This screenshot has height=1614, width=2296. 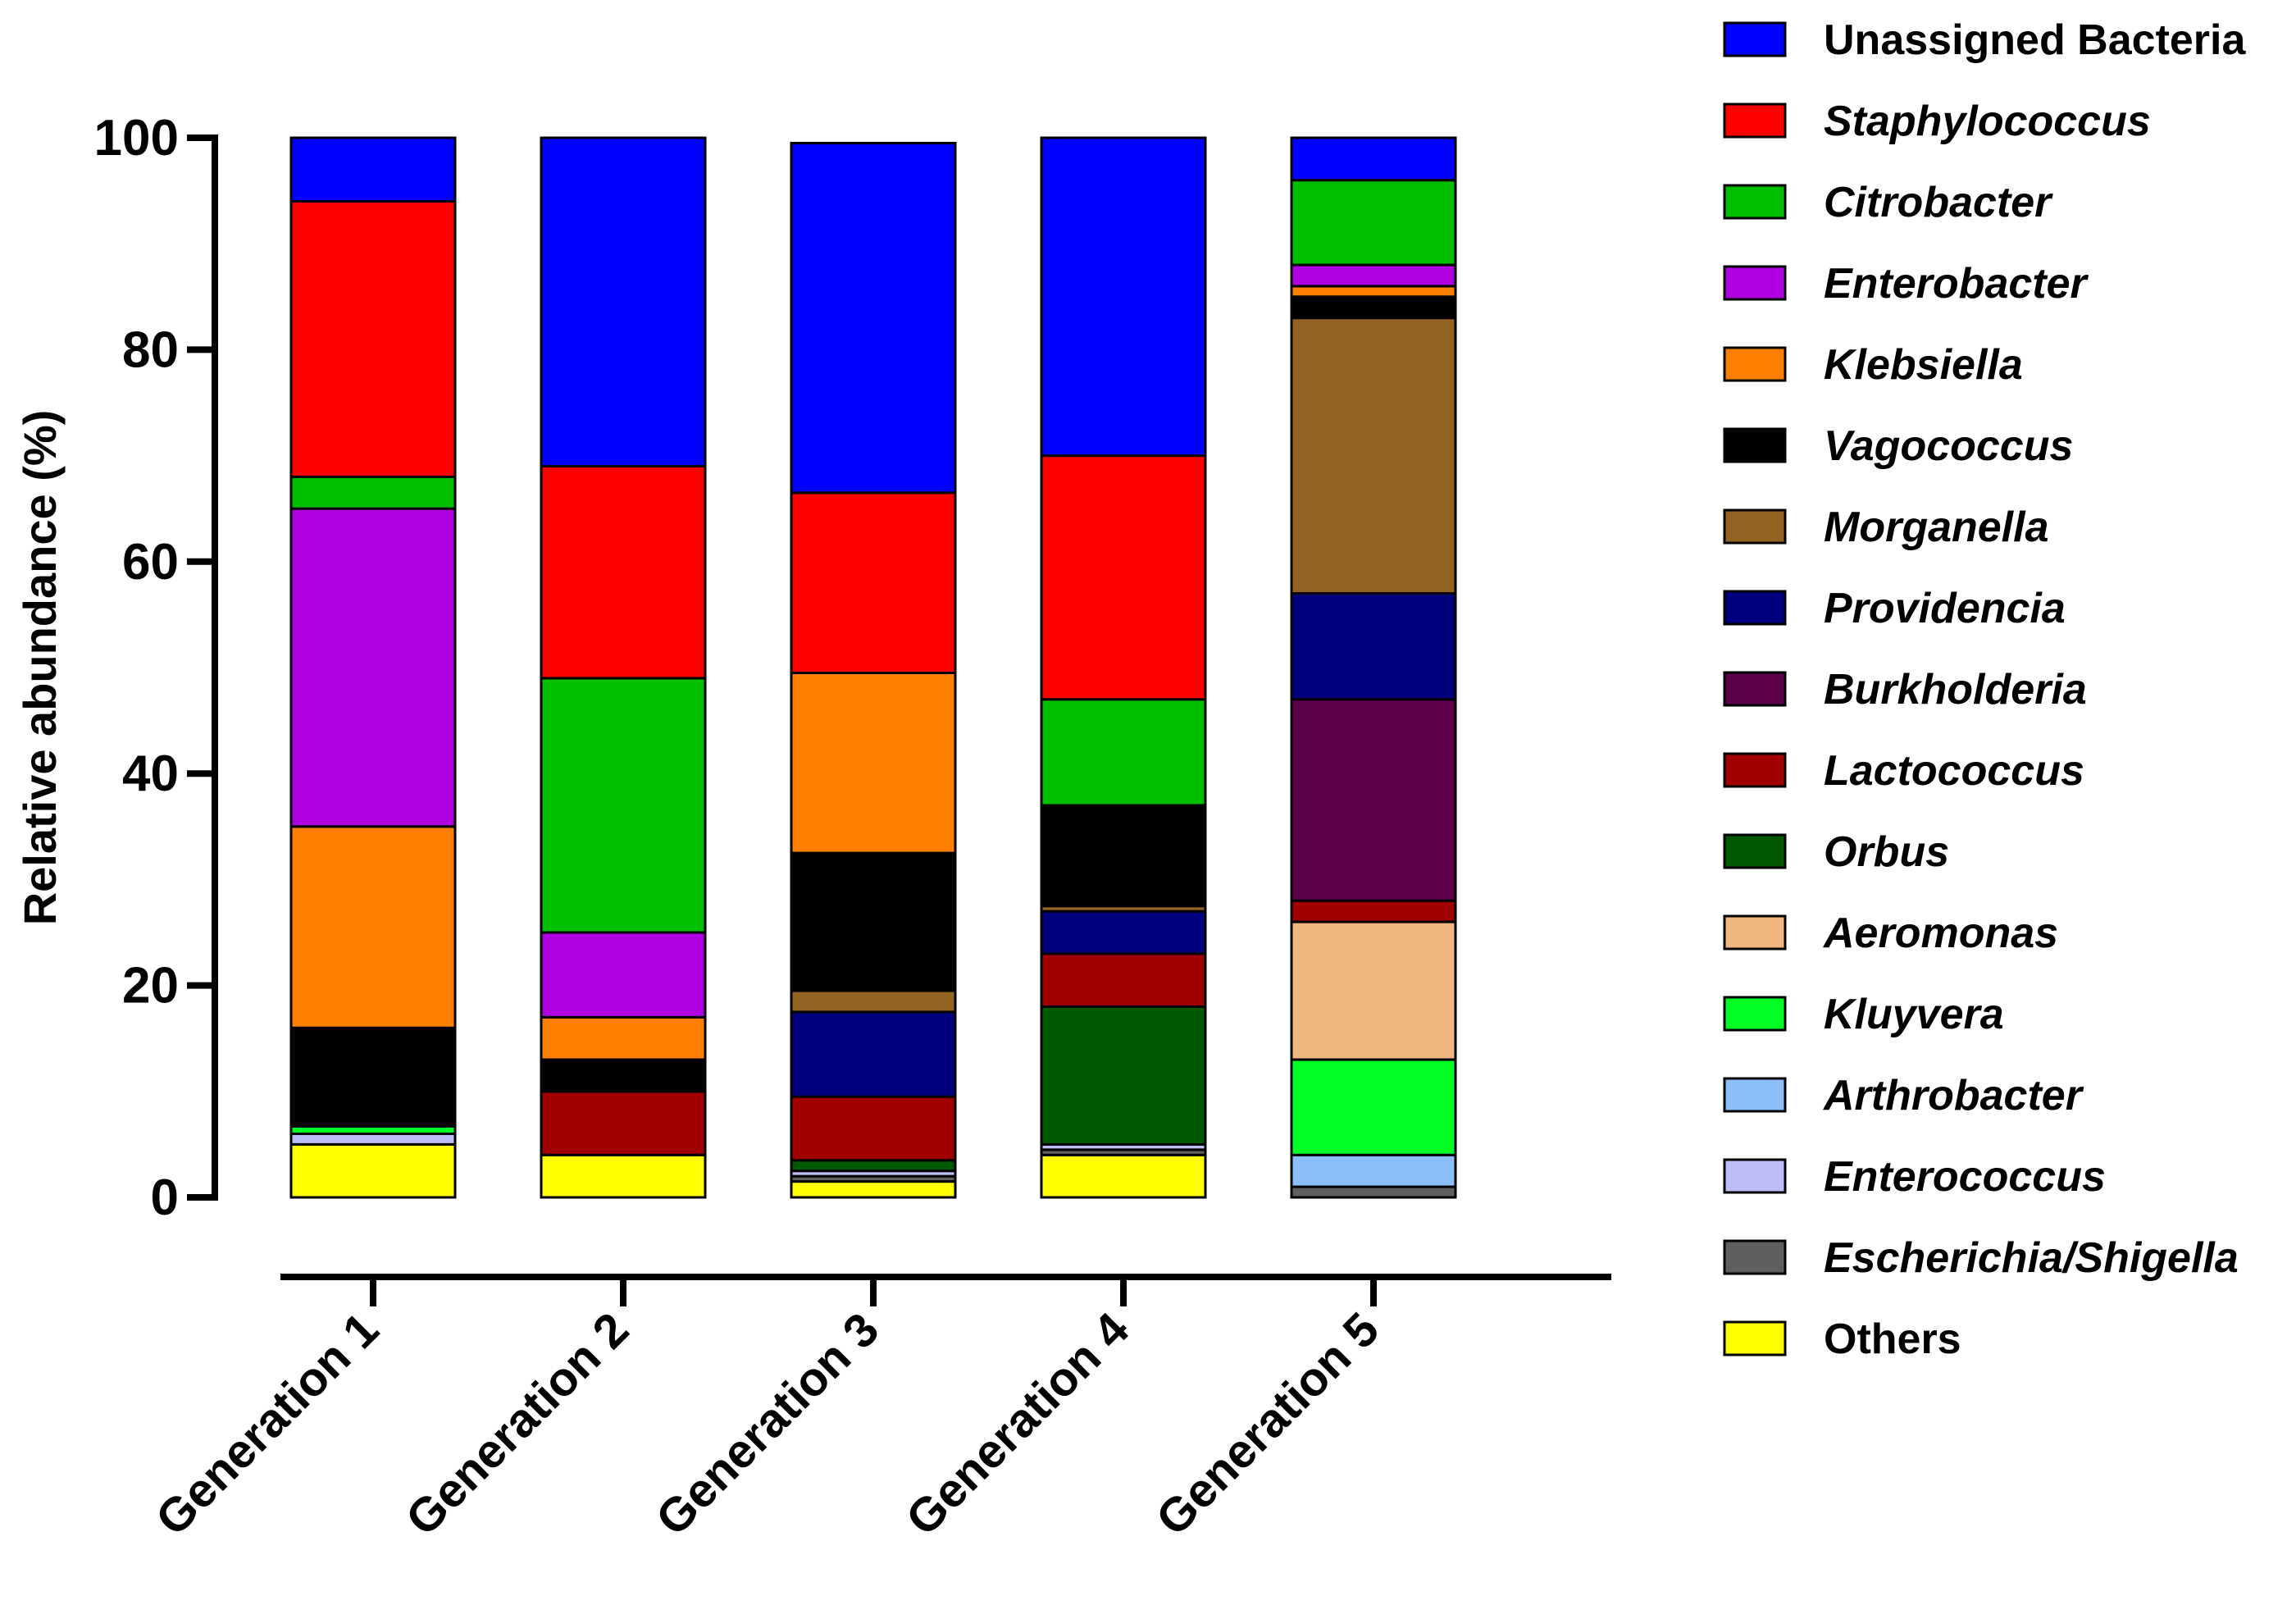 What do you see at coordinates (623, 1038) in the screenshot?
I see `bar-segment-generation-2-klebsiella` at bounding box center [623, 1038].